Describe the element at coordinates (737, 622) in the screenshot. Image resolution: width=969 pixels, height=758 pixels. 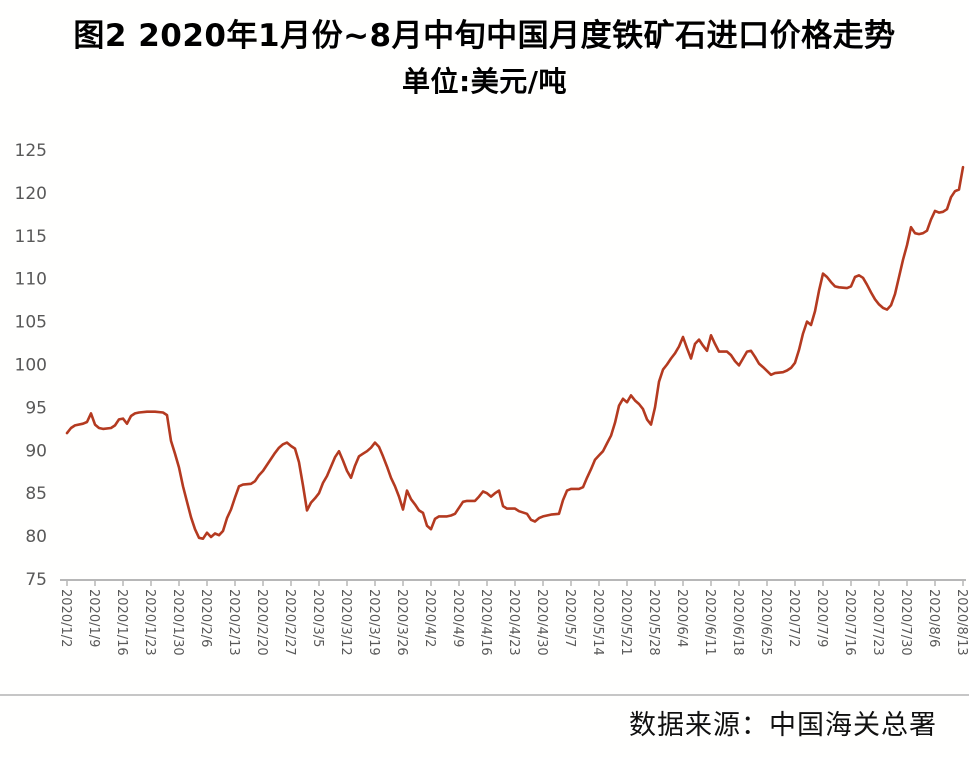
I see `x-axis-label: 2020/6/18` at that location.